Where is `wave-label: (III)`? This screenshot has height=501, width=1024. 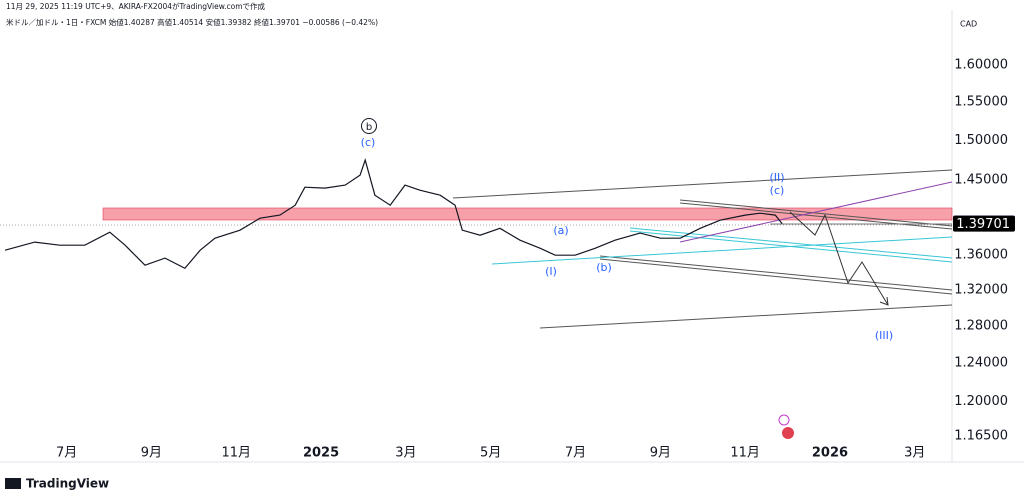 wave-label: (III) is located at coordinates (884, 335).